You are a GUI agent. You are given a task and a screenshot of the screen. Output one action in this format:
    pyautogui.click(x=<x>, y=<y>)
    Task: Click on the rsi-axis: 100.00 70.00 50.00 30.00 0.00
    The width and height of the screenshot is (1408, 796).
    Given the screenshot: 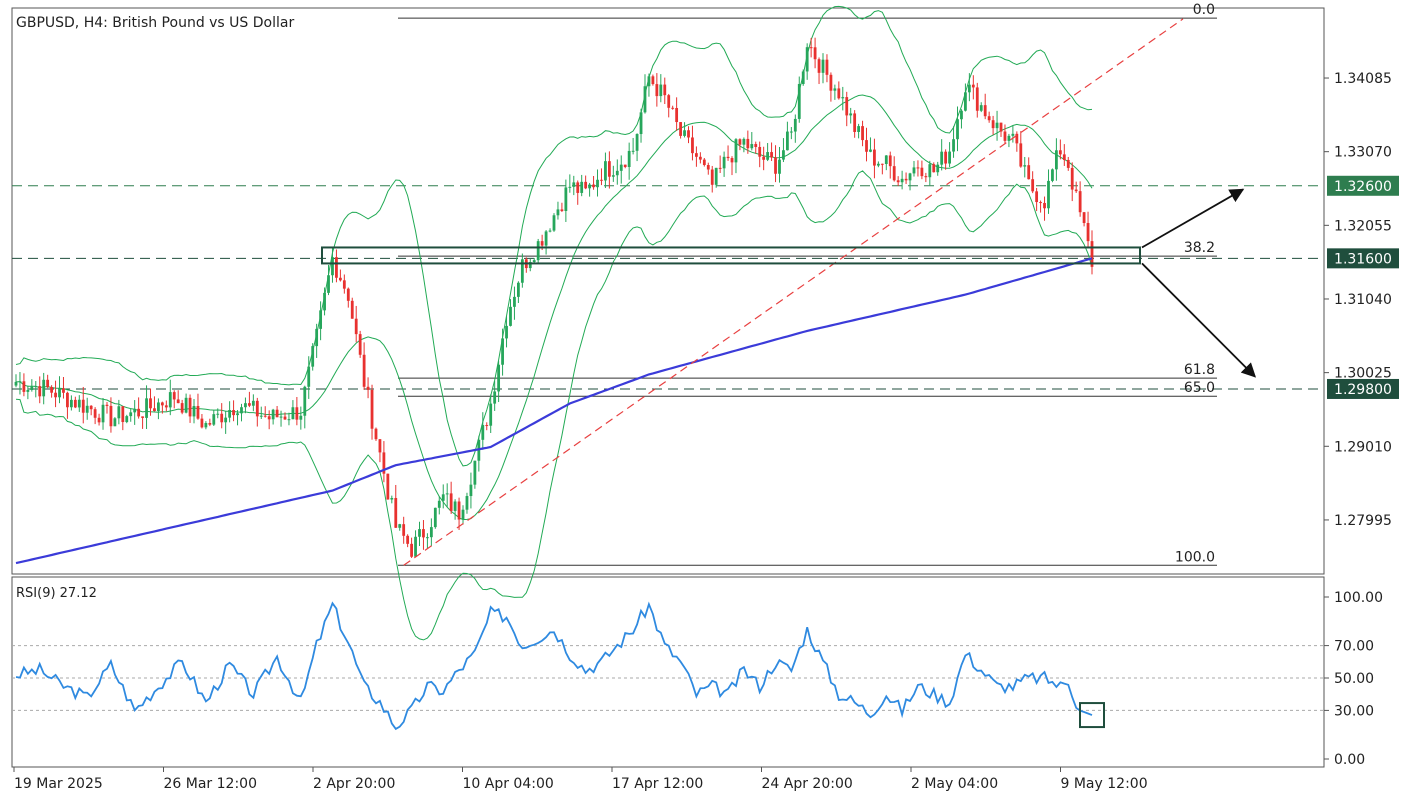 What is the action you would take?
    pyautogui.click(x=1353, y=679)
    